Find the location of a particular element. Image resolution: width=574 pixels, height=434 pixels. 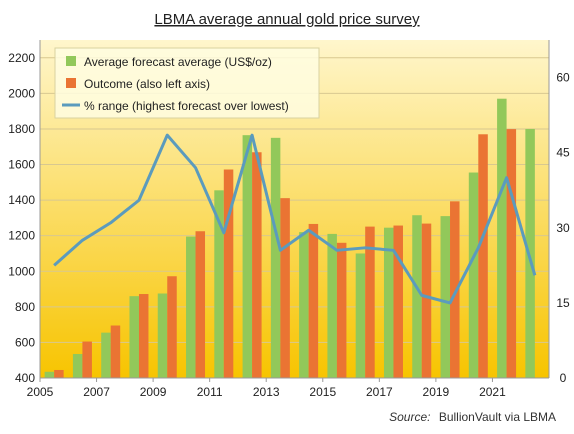

left-tick-label: 600 is located at coordinates (25, 342).